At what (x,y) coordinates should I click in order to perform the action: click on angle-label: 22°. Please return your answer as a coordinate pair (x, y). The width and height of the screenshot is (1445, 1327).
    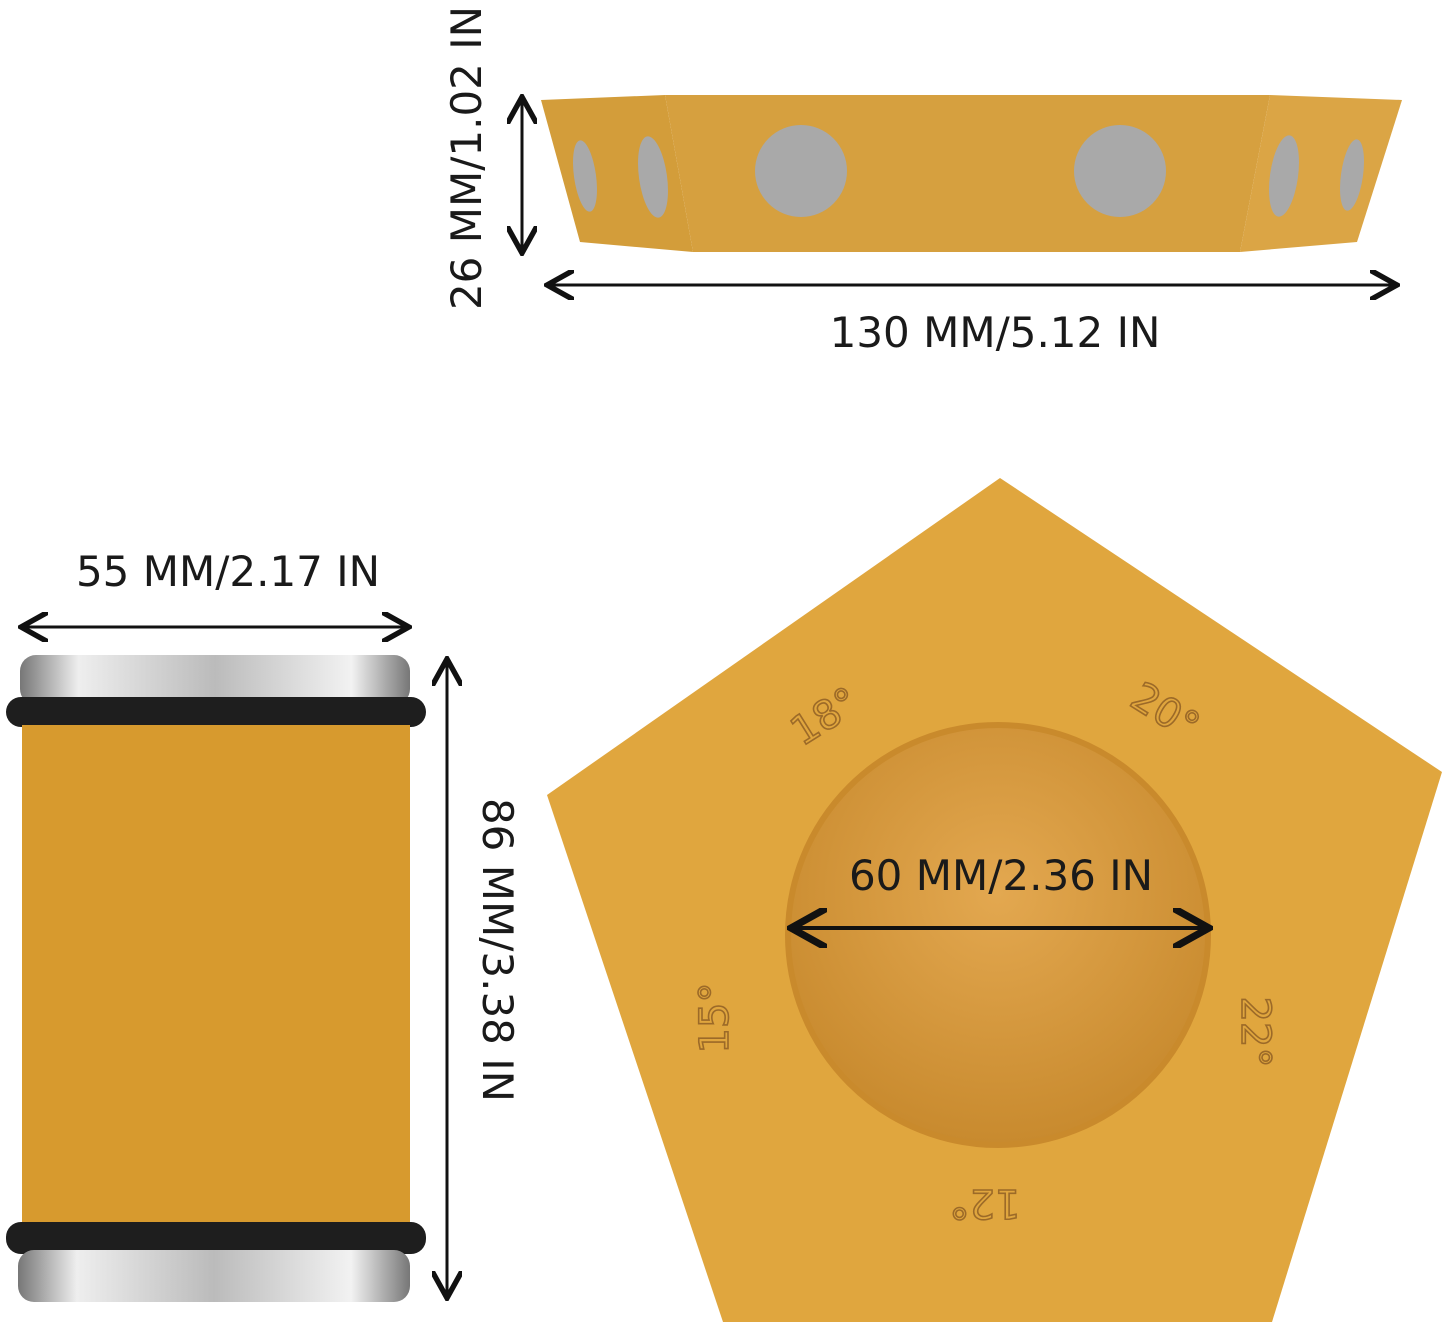
    Looking at the image, I should click on (1255, 1032).